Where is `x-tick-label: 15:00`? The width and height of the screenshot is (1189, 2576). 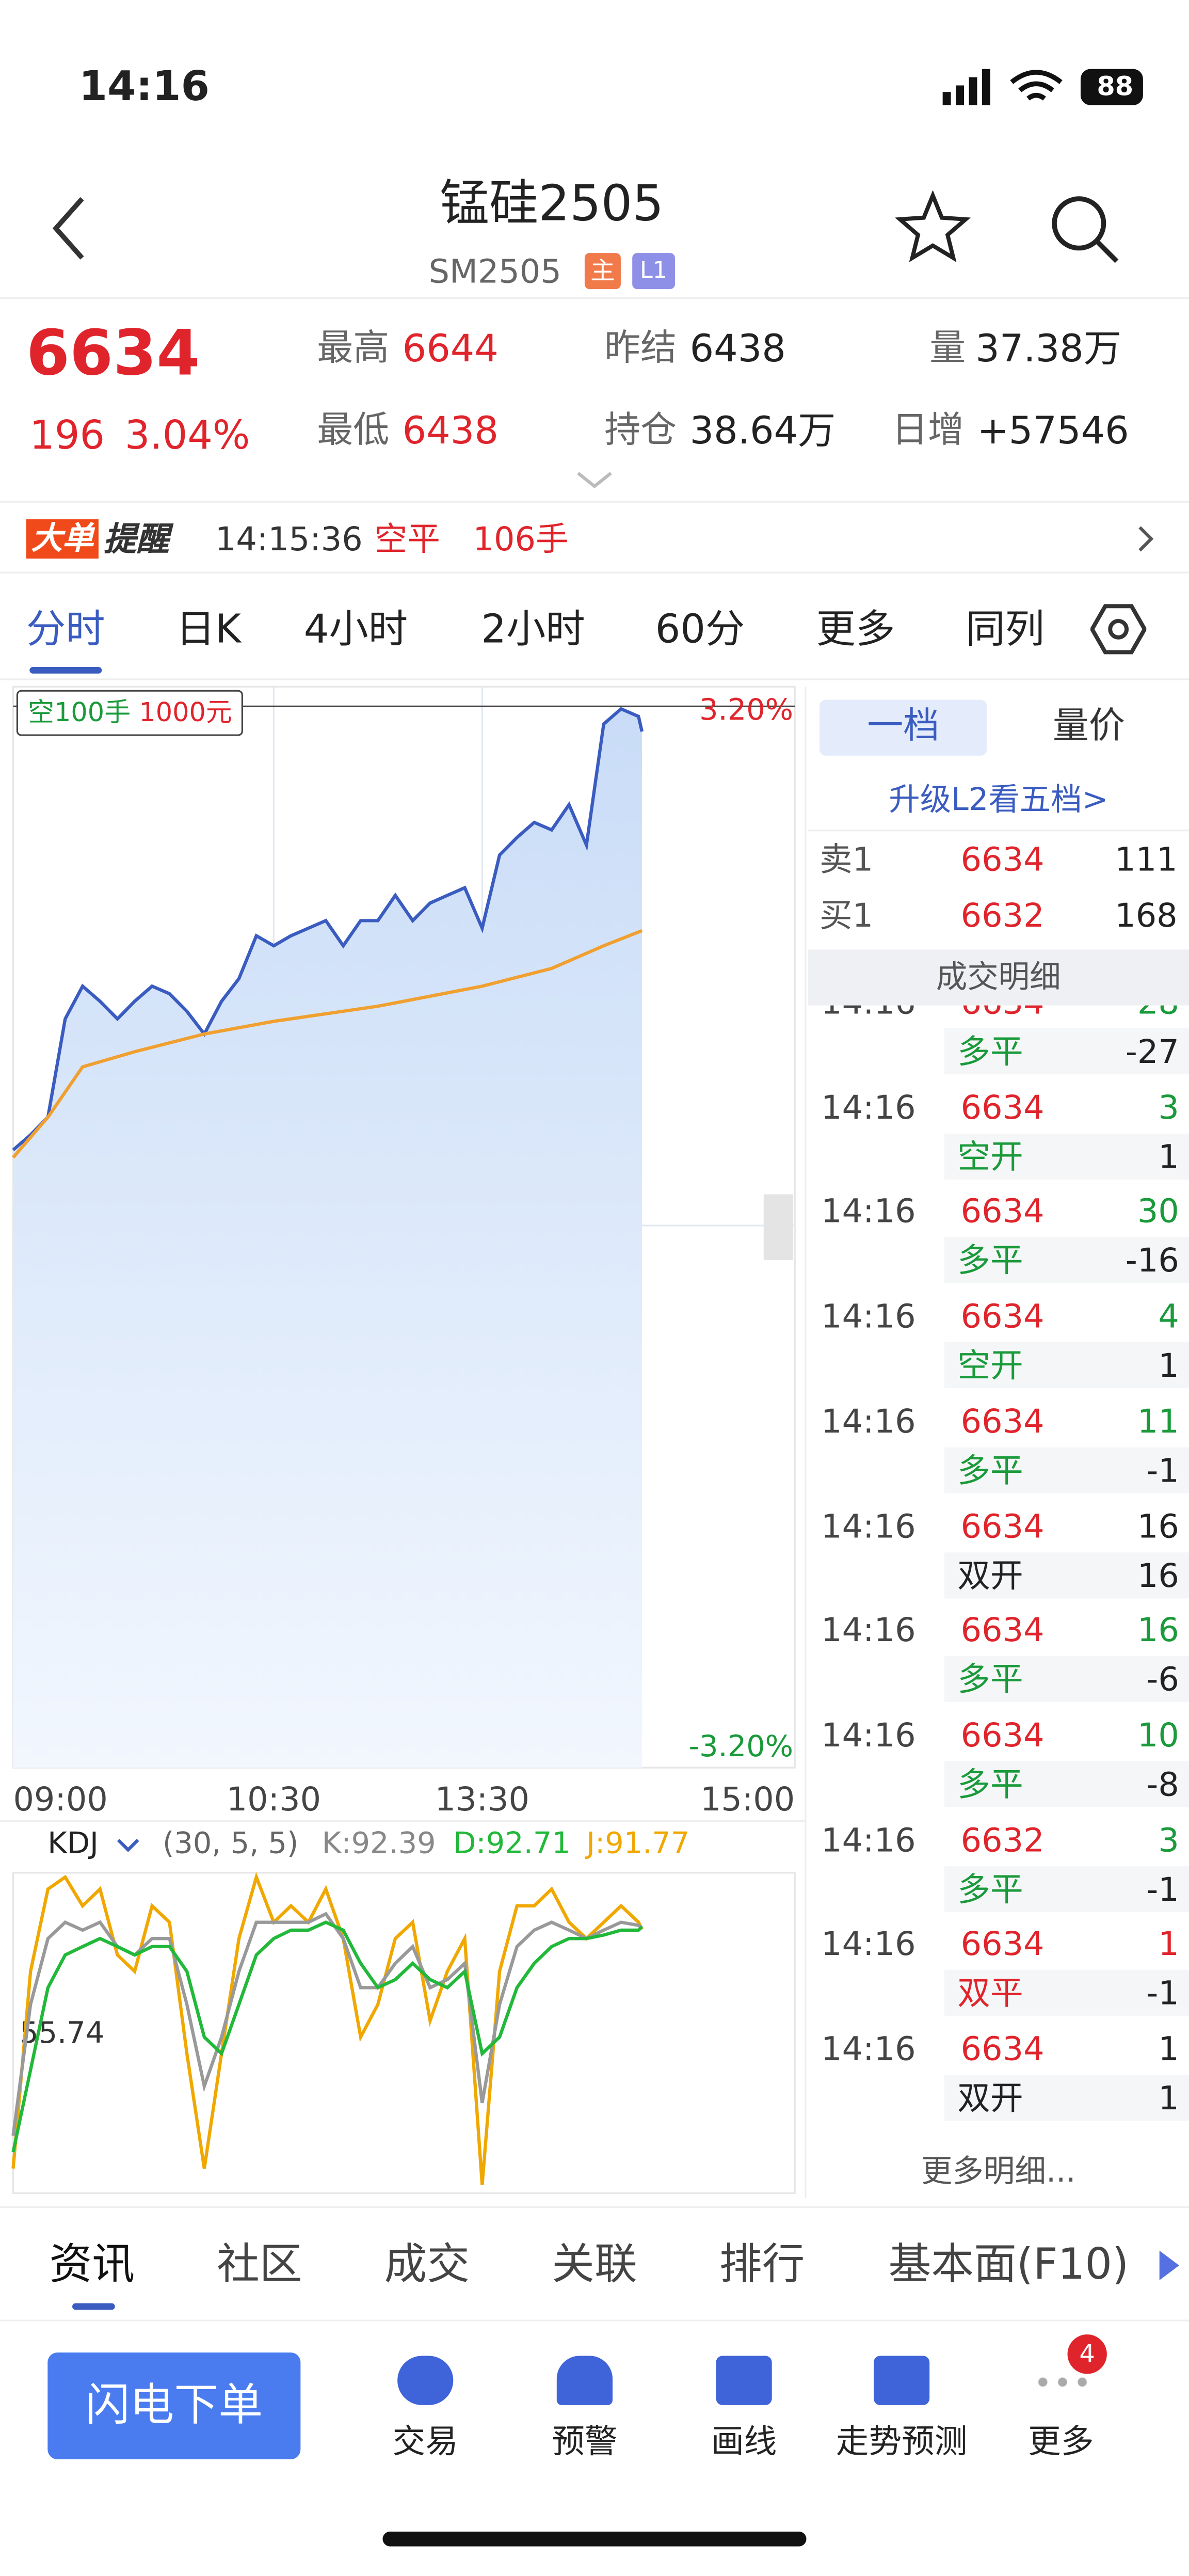
x-tick-label: 15:00 is located at coordinates (747, 1799).